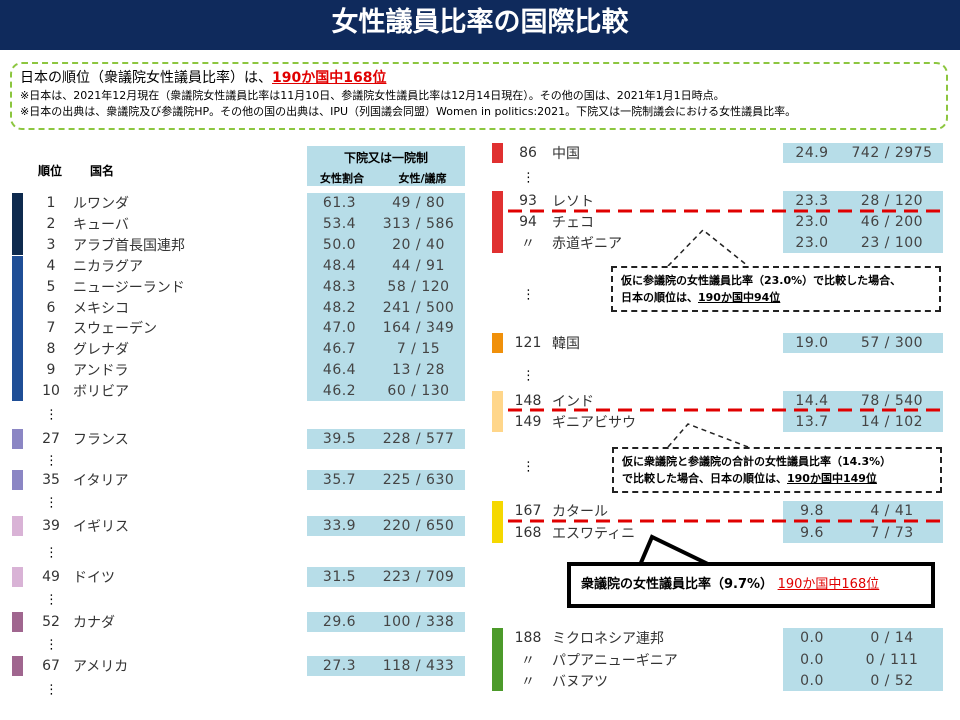 Image resolution: width=960 pixels, height=720 pixels. What do you see at coordinates (528, 401) in the screenshot?
I see `rank: 148` at bounding box center [528, 401].